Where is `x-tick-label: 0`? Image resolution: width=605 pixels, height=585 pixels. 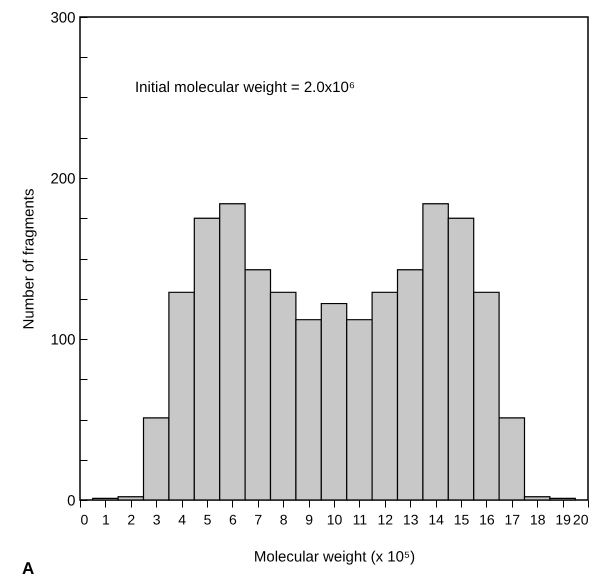
x-tick-label: 0 is located at coordinates (84, 520).